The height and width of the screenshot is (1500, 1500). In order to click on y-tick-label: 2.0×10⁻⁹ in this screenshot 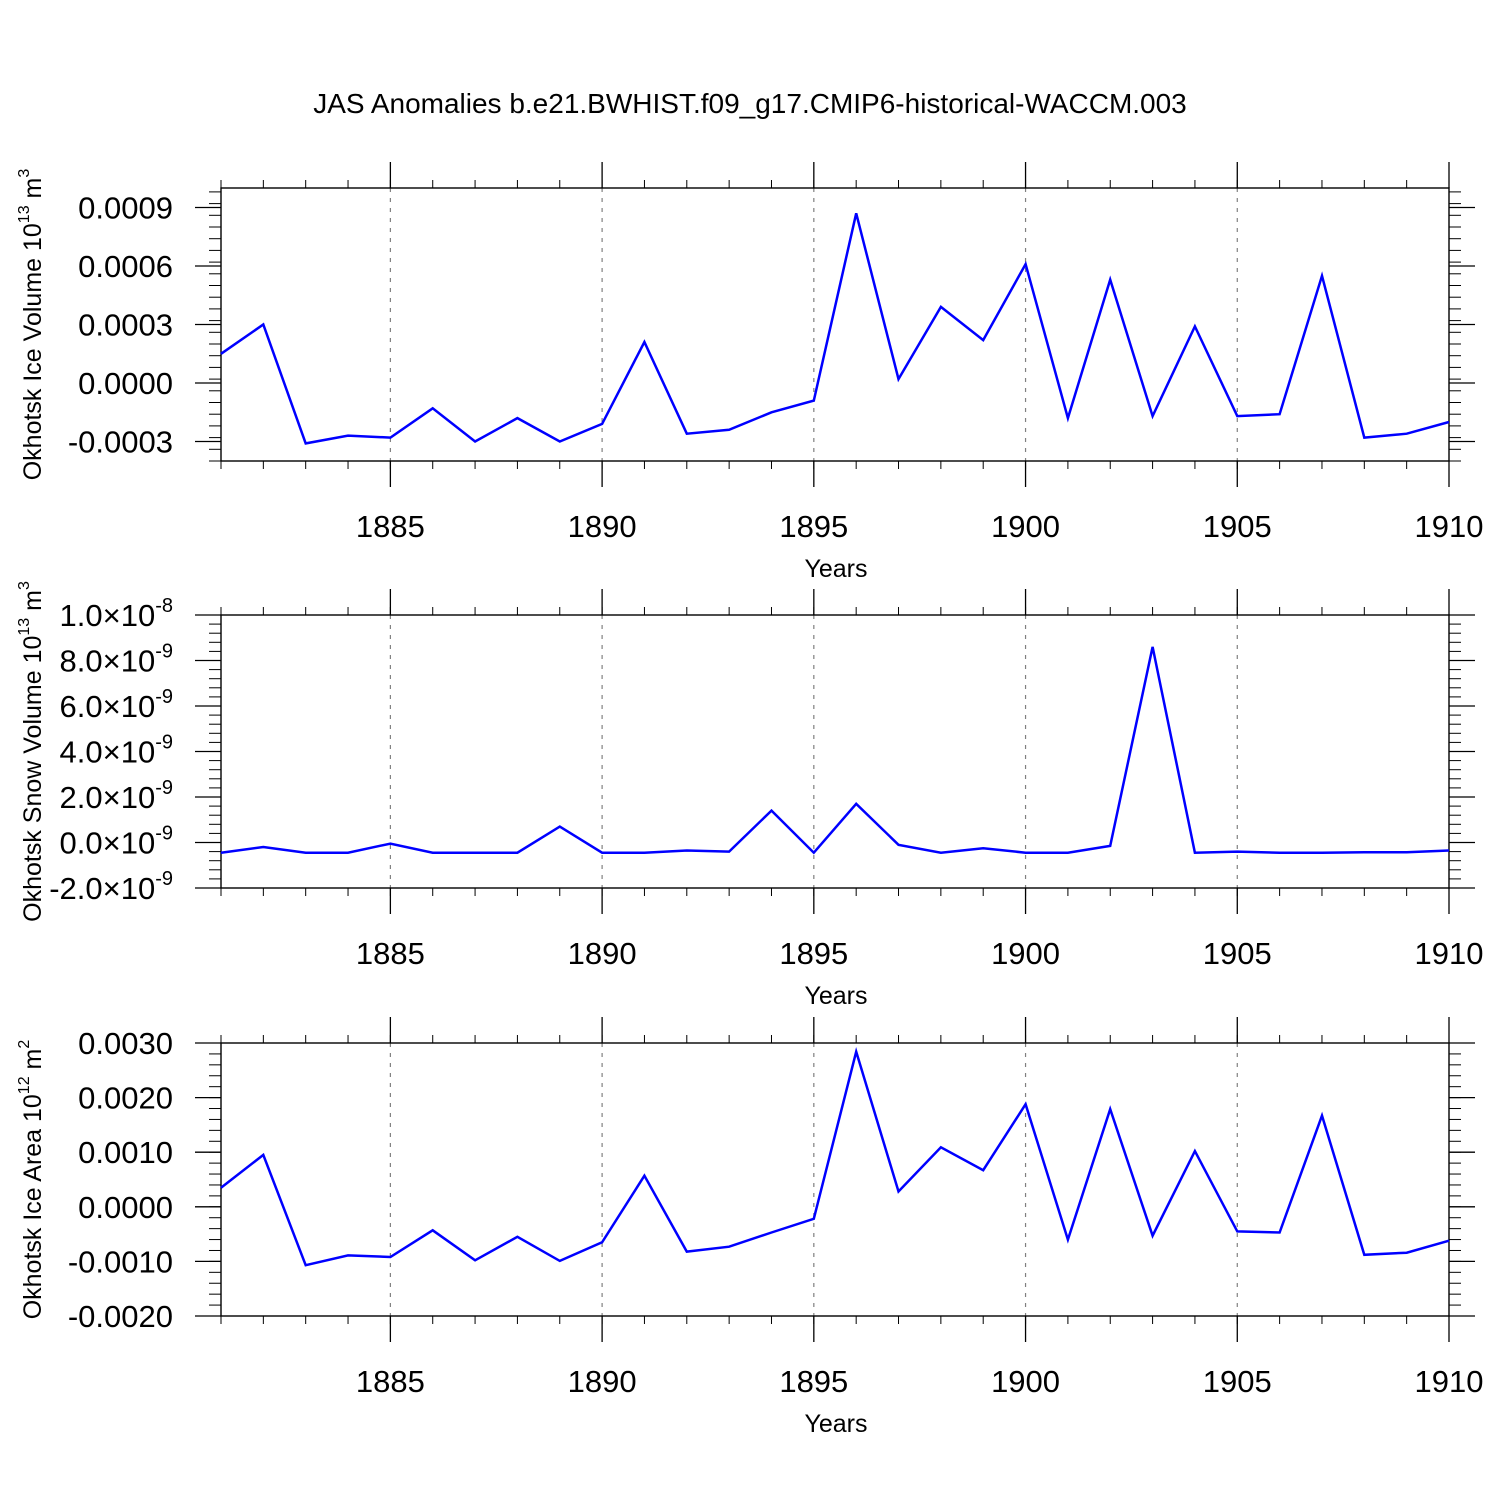, I will do `click(116, 796)`.